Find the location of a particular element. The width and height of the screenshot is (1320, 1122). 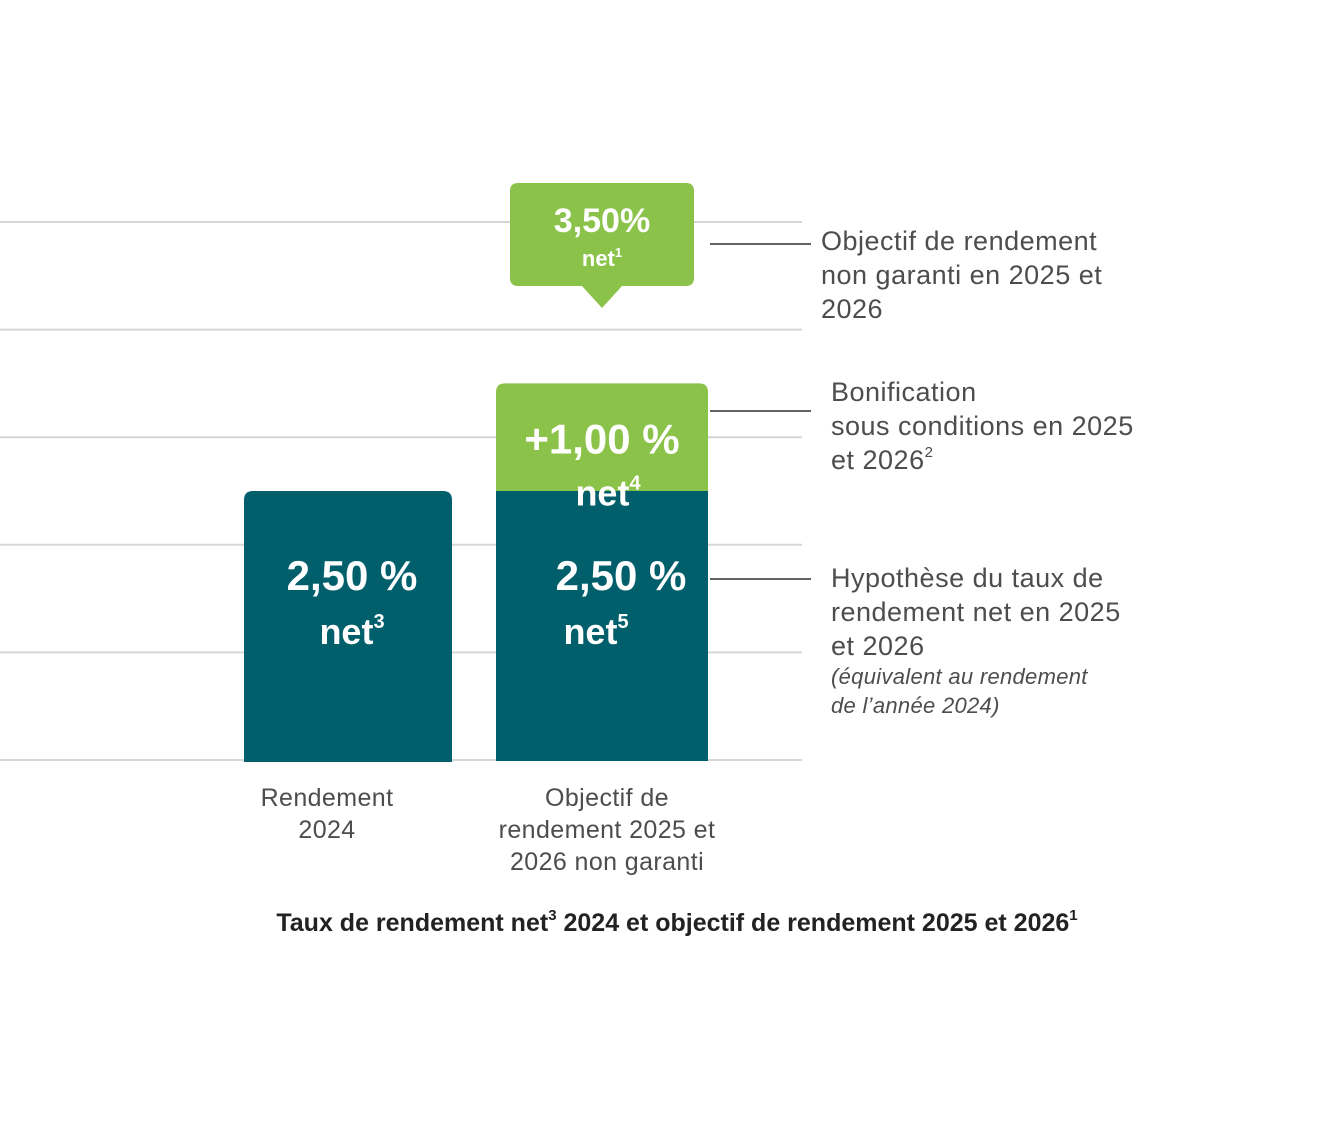

bonus-net-label: net4 is located at coordinates (608, 492).